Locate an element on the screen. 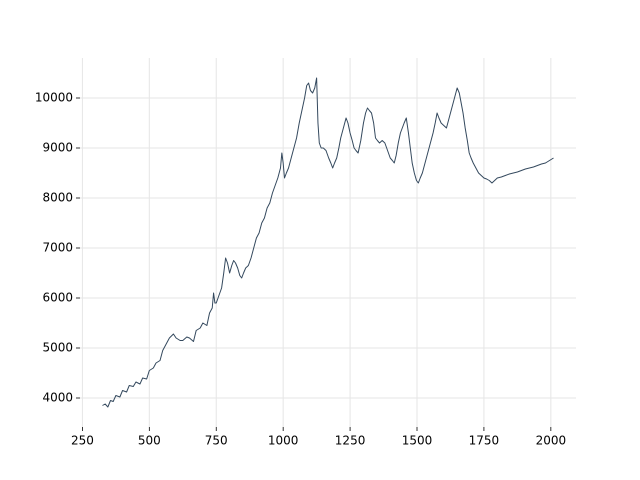  y-tick-label: 5000 is located at coordinates (57, 348).